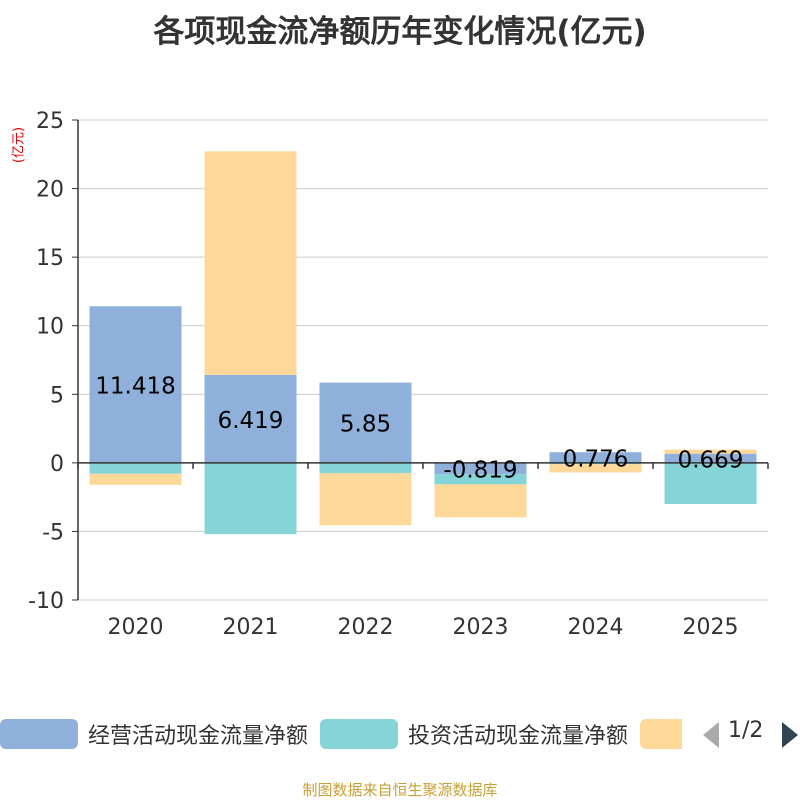 This screenshot has height=800, width=800. Describe the element at coordinates (46, 601) in the screenshot. I see `y-tick-label: -10` at that location.